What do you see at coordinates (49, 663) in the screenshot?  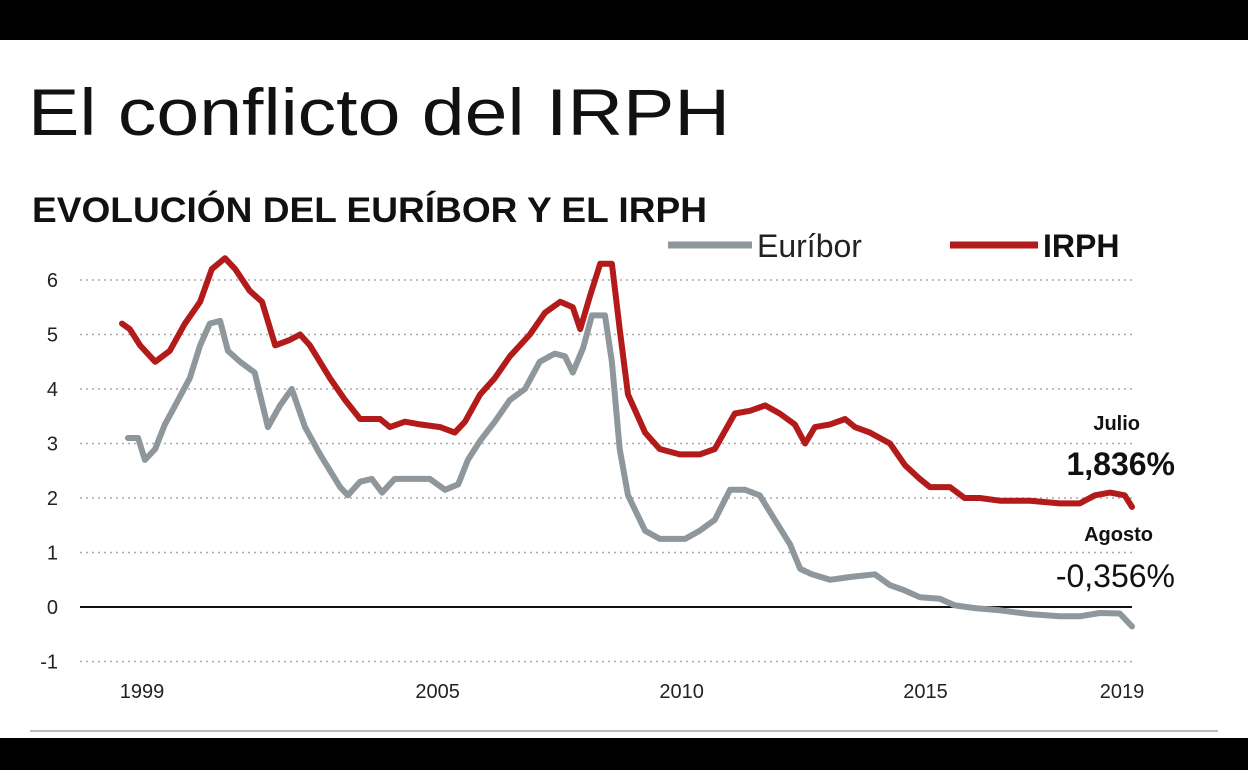 I see `y-tick-label: -1` at bounding box center [49, 663].